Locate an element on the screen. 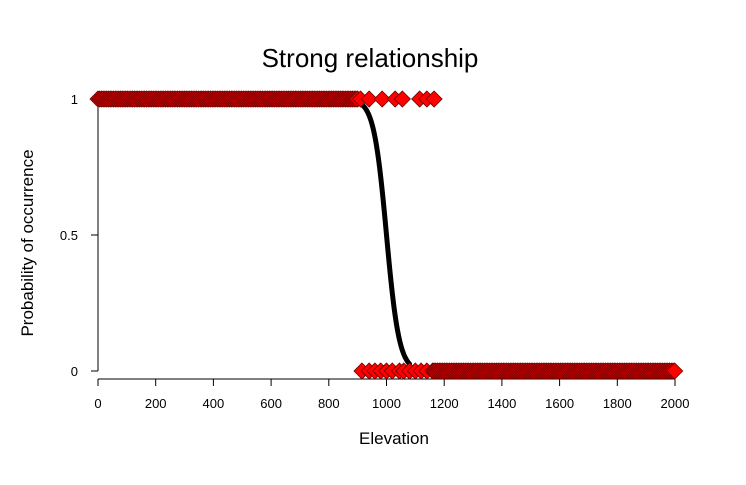  x-tick-label: 1200 is located at coordinates (444, 403).